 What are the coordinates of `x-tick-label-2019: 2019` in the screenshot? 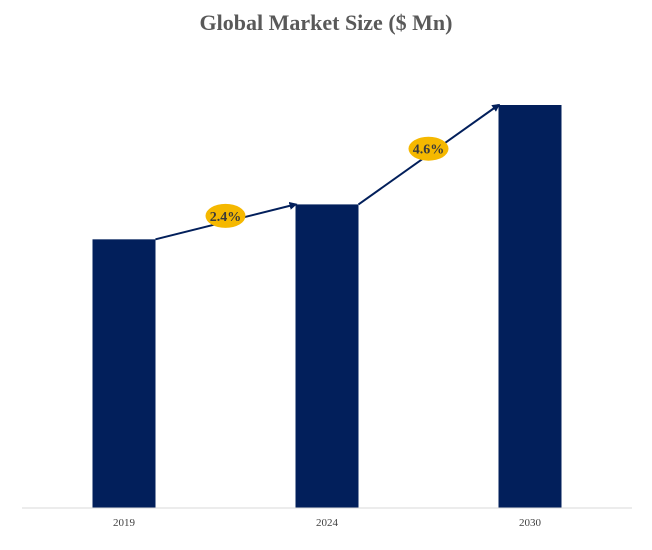 It's located at (124, 523).